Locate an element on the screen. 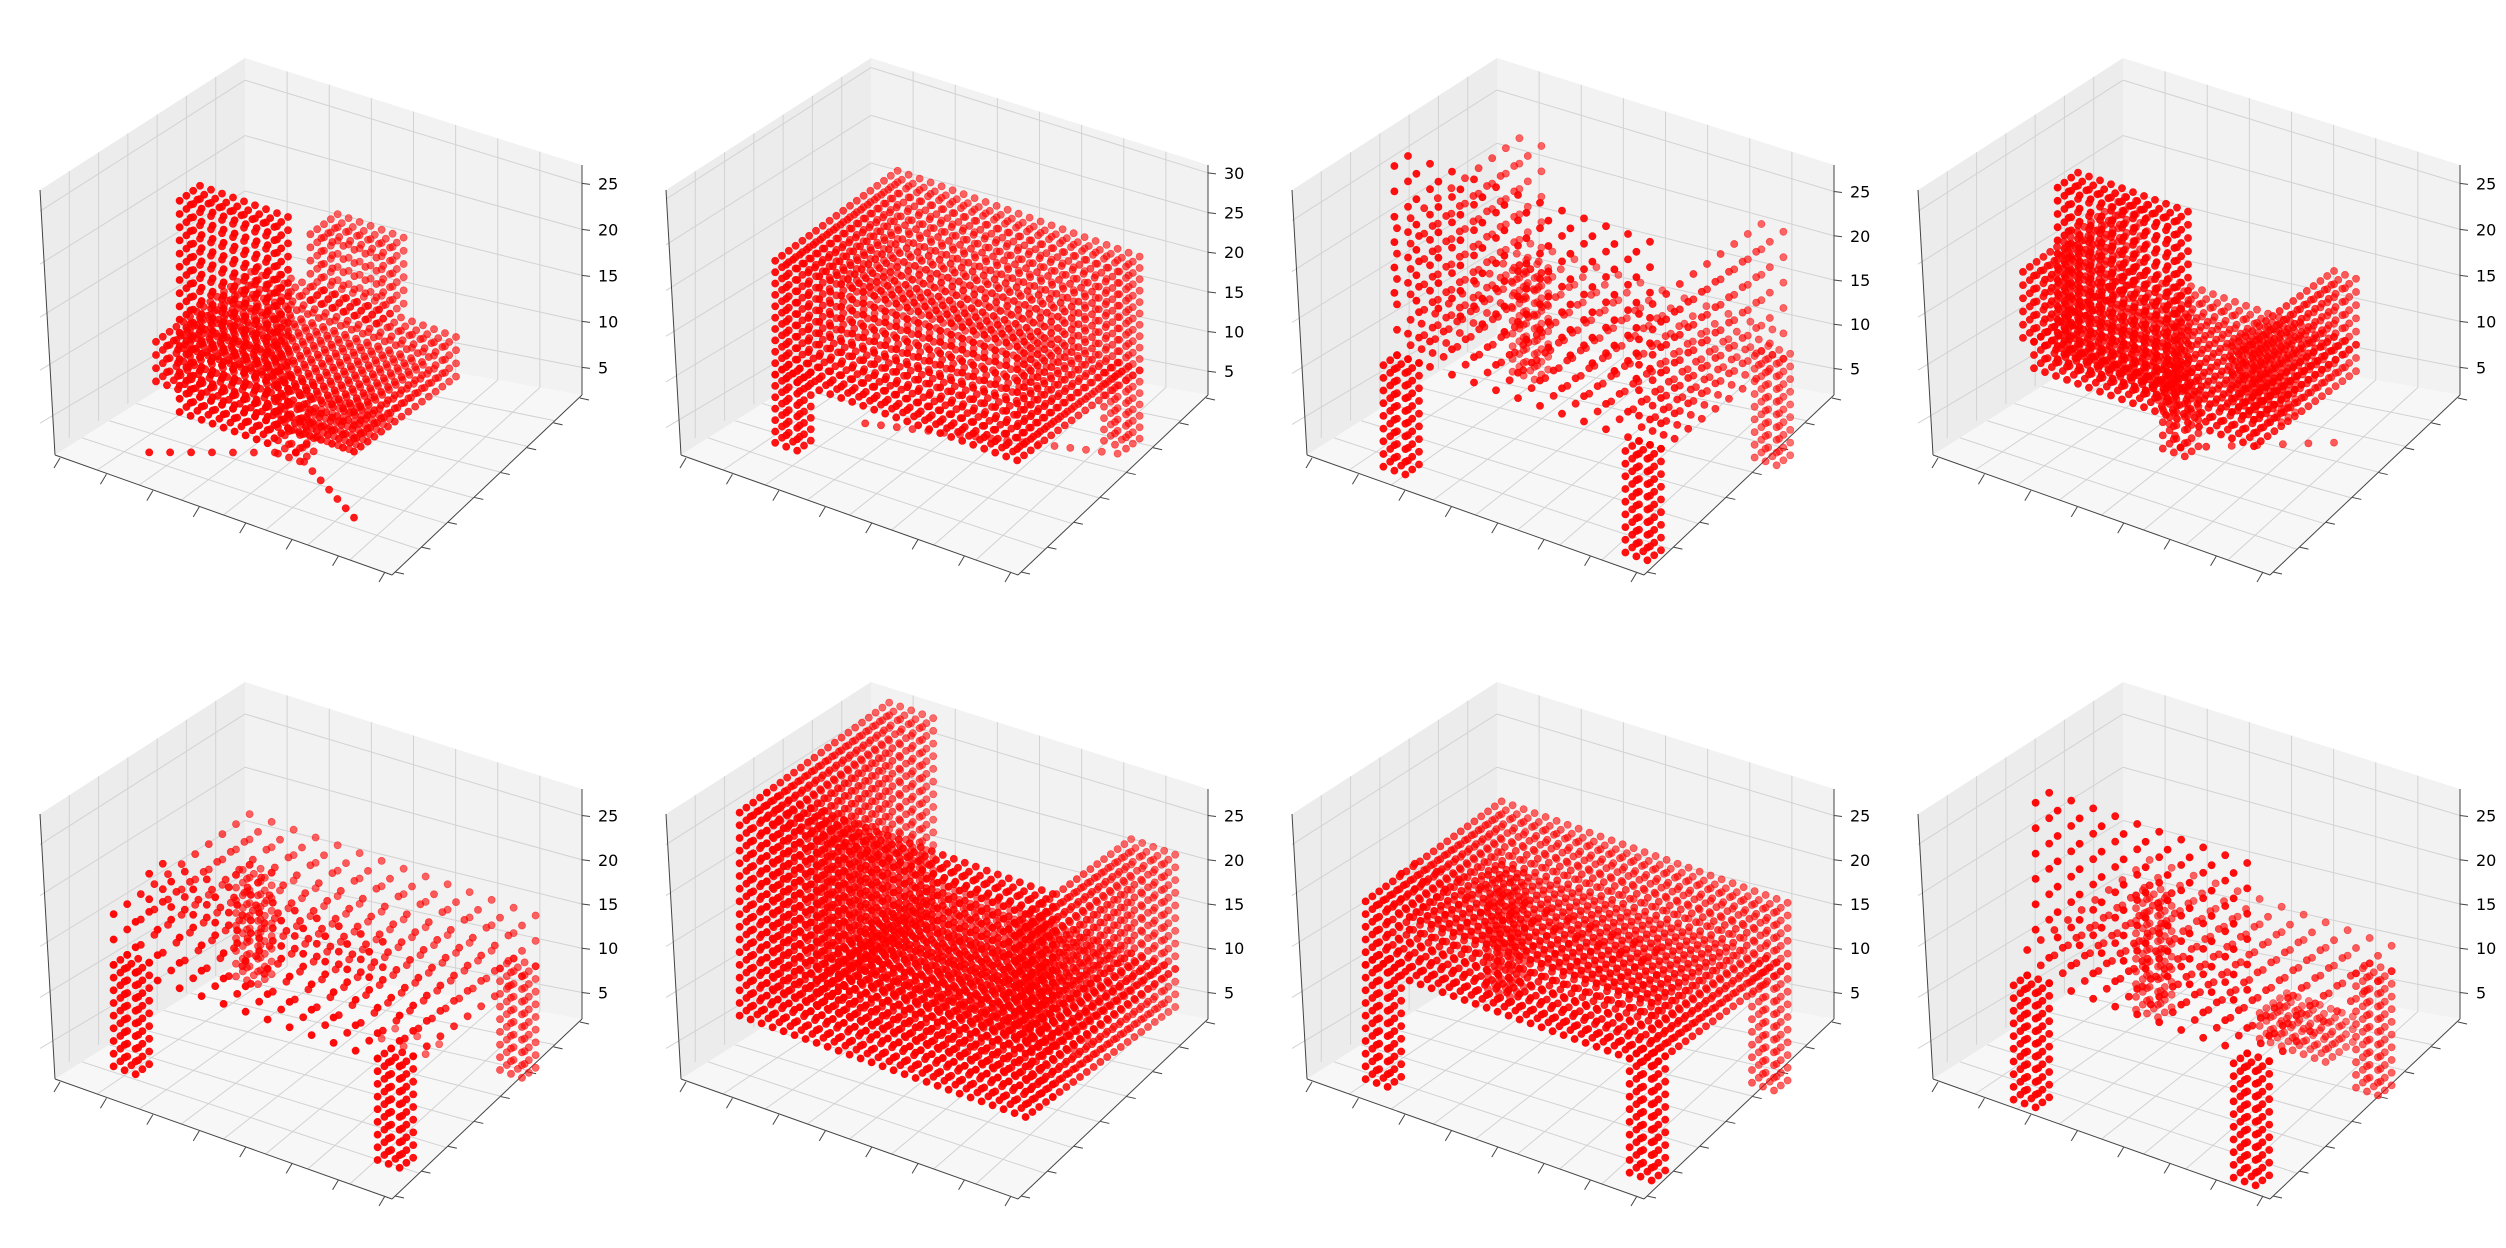 This screenshot has height=1248, width=2506. z-tick-label: 20 is located at coordinates (608, 229).